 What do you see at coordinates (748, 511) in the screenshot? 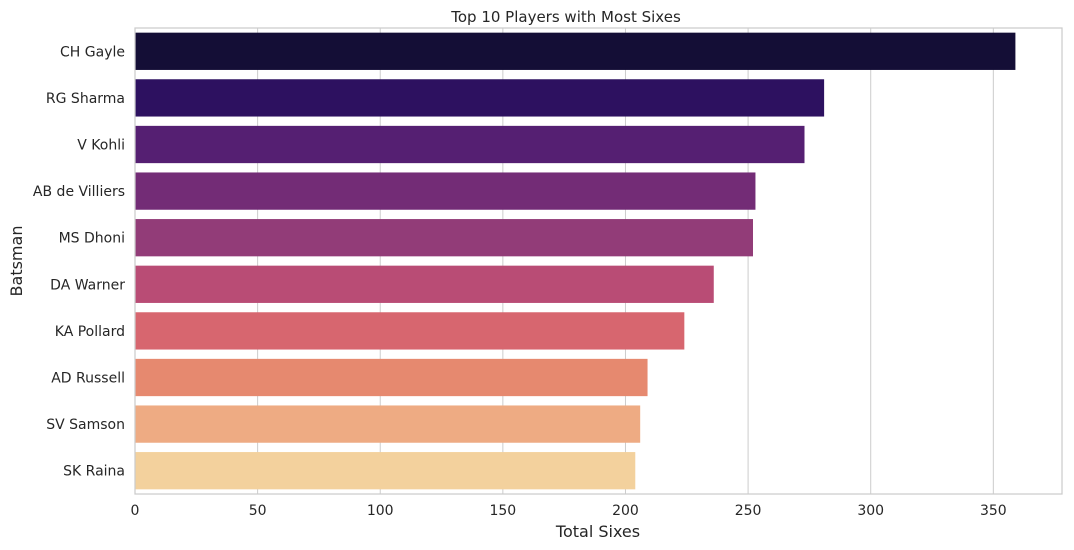
I see `x-tick-label: 250` at bounding box center [748, 511].